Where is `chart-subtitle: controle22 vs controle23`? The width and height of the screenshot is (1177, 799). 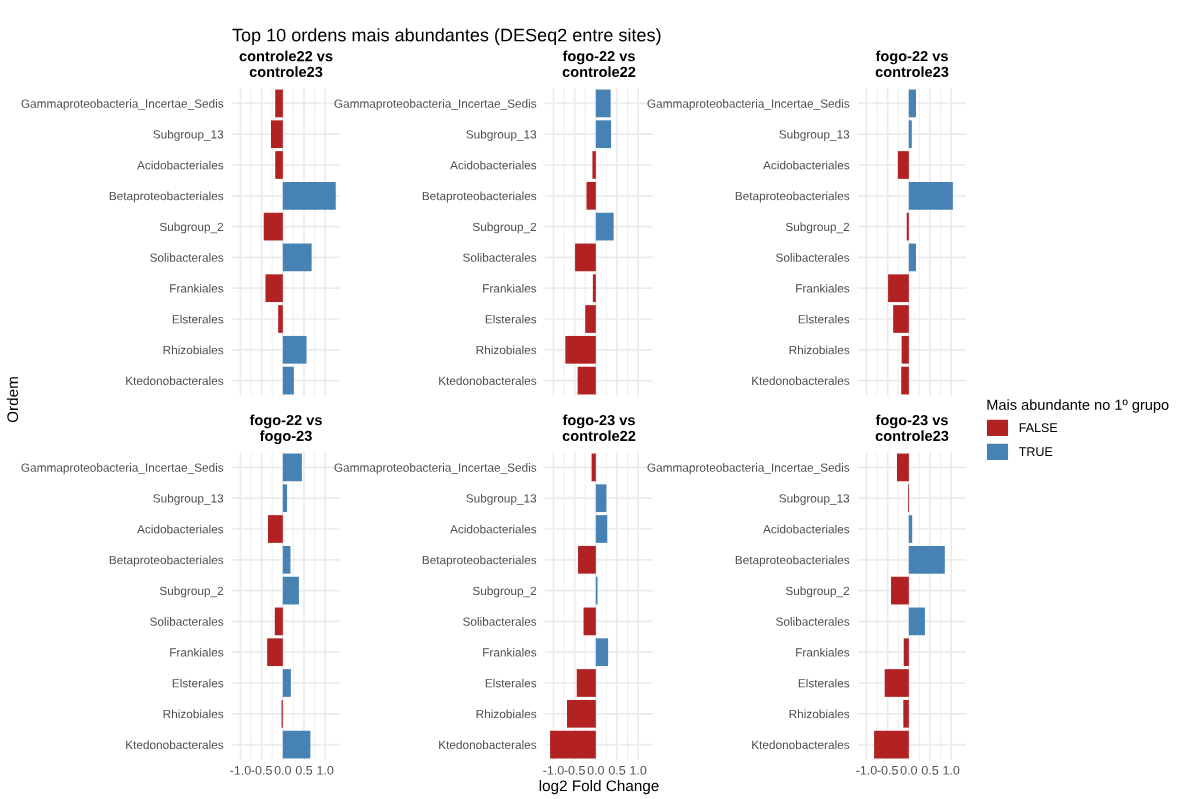 chart-subtitle: controle22 vs controle23 is located at coordinates (286, 64).